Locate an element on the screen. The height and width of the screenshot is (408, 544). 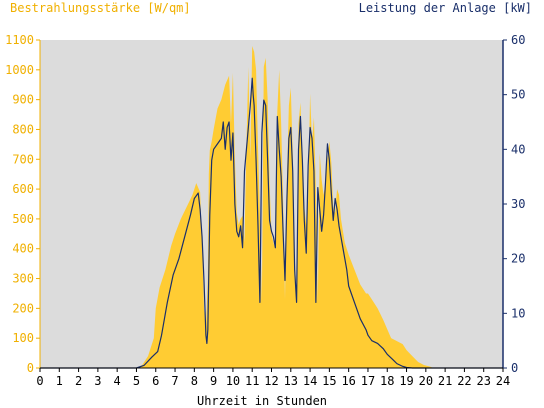
x-tick-label: 12 is located at coordinates (271, 381).